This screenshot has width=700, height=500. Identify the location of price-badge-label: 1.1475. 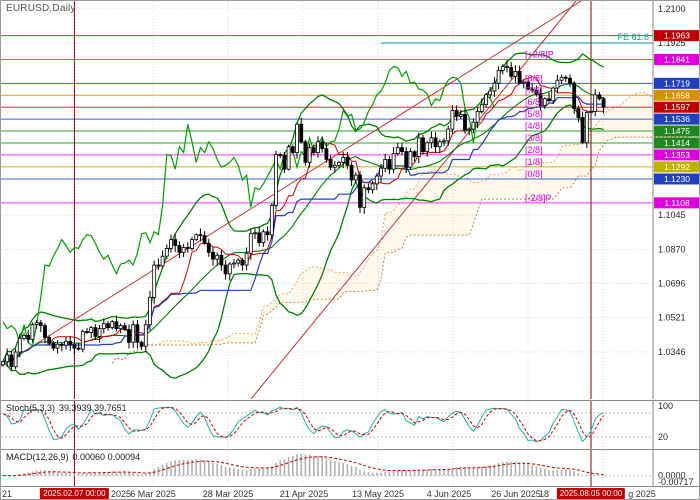
(677, 131).